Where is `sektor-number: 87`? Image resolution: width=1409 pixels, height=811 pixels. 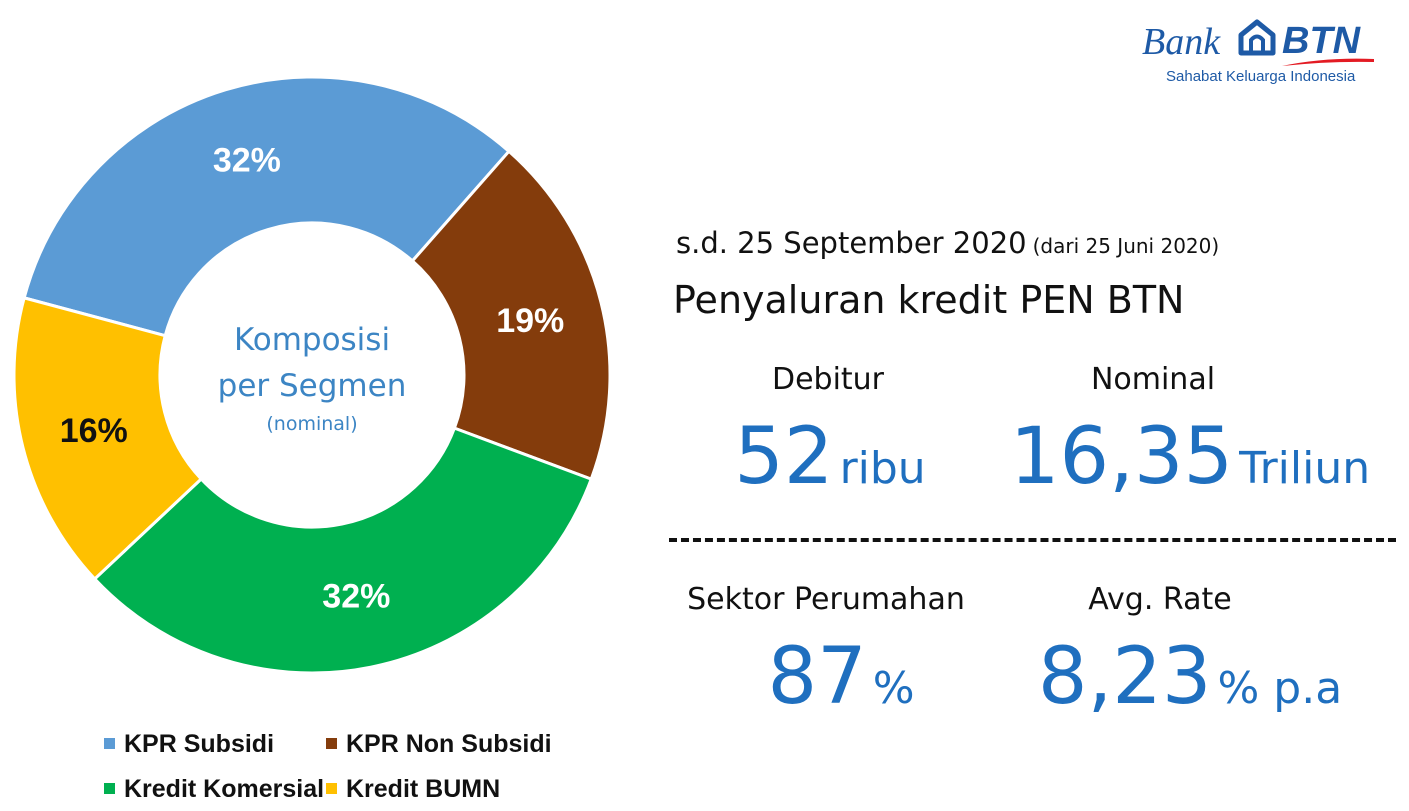
sektor-number: 87 is located at coordinates (817, 677).